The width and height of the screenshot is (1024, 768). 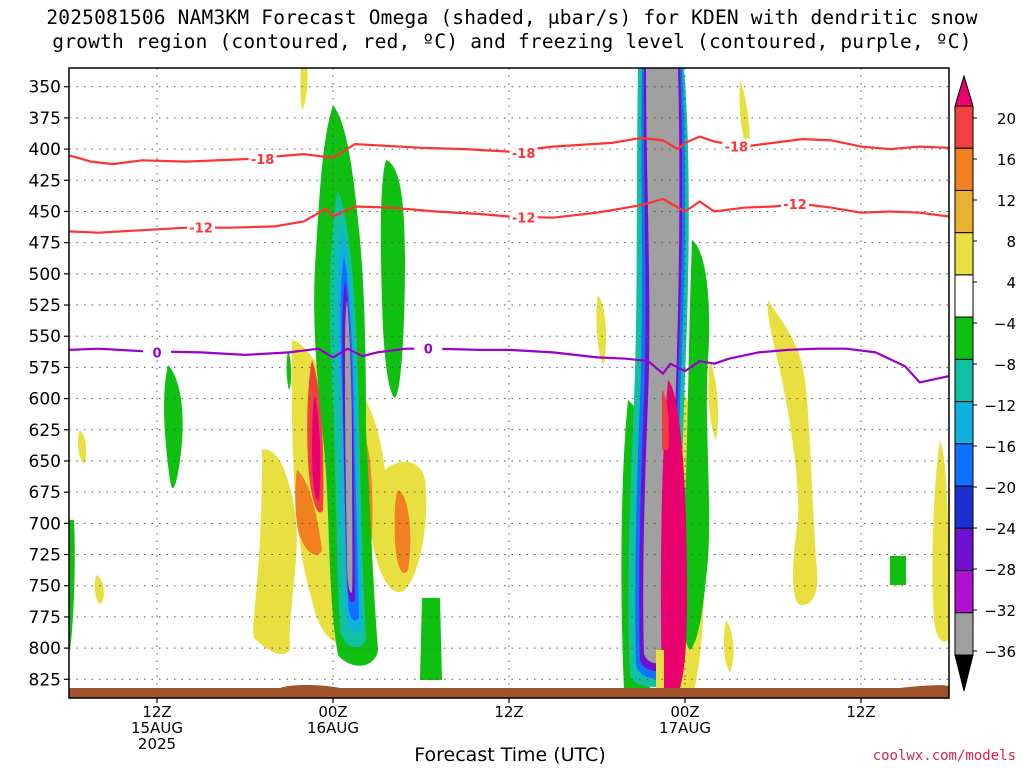 What do you see at coordinates (1000, 611) in the screenshot?
I see `colorbar-label: −32` at bounding box center [1000, 611].